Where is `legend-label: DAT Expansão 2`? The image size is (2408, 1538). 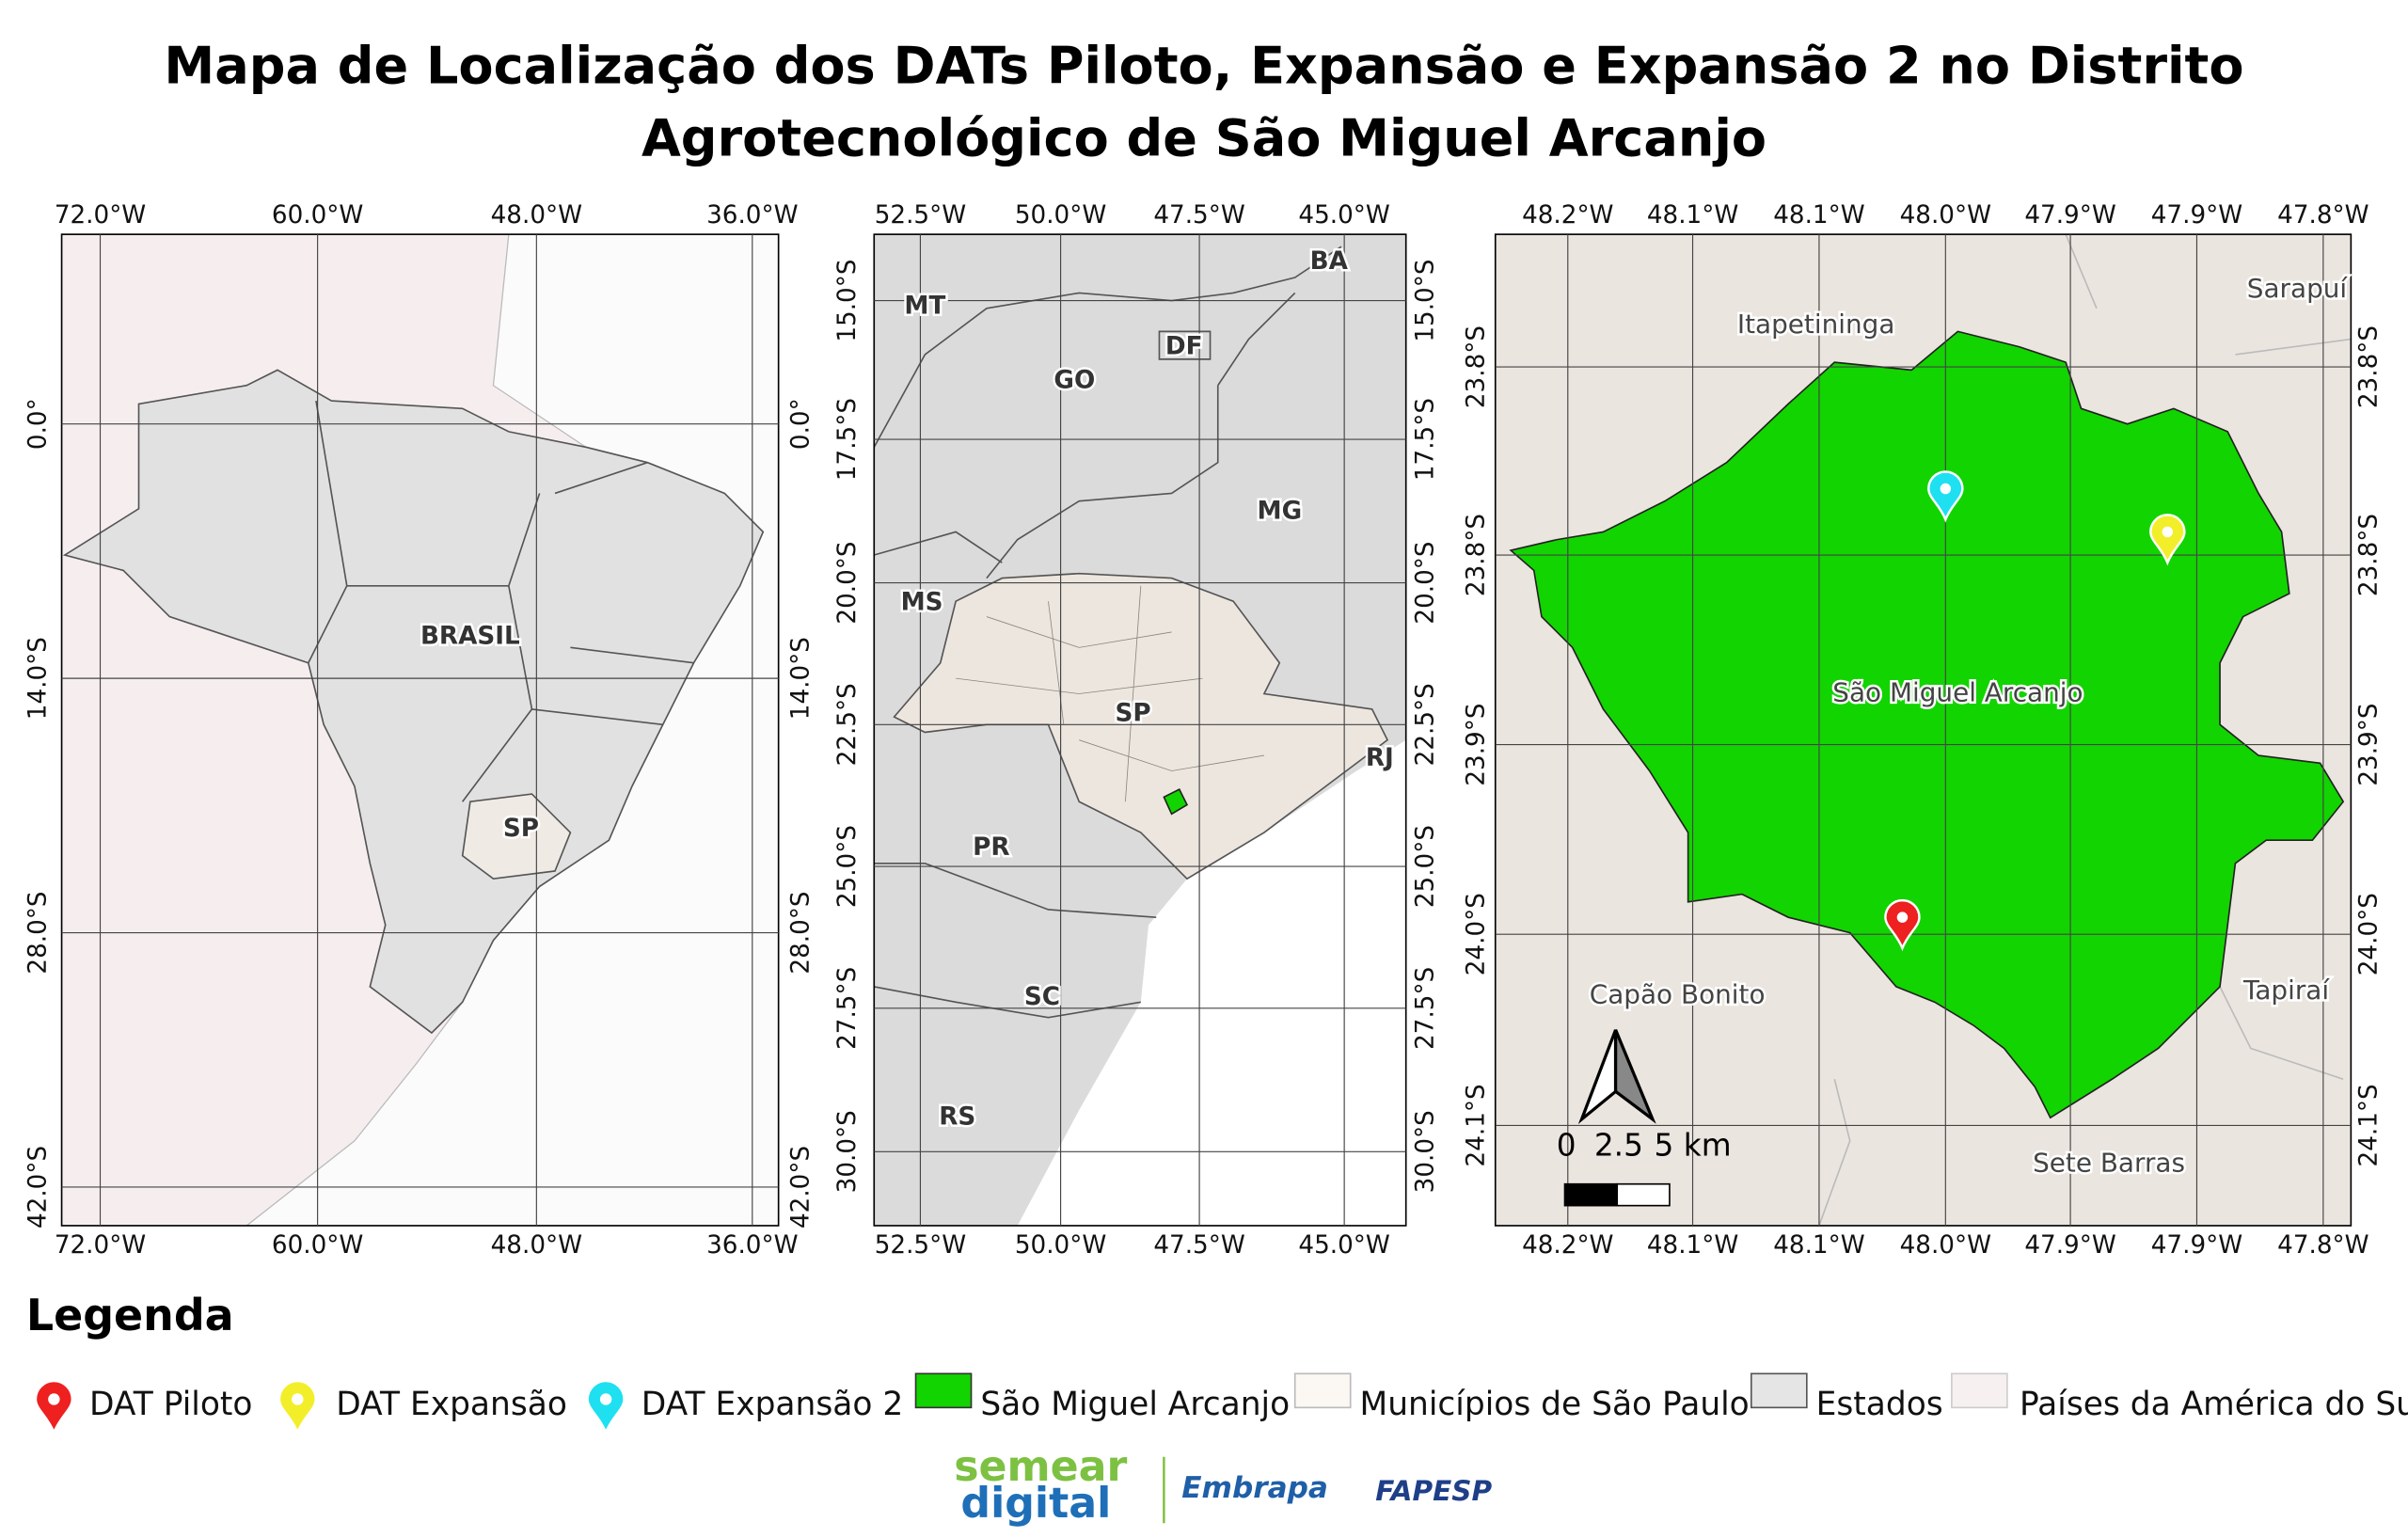 legend-label: DAT Expansão 2 is located at coordinates (773, 1405).